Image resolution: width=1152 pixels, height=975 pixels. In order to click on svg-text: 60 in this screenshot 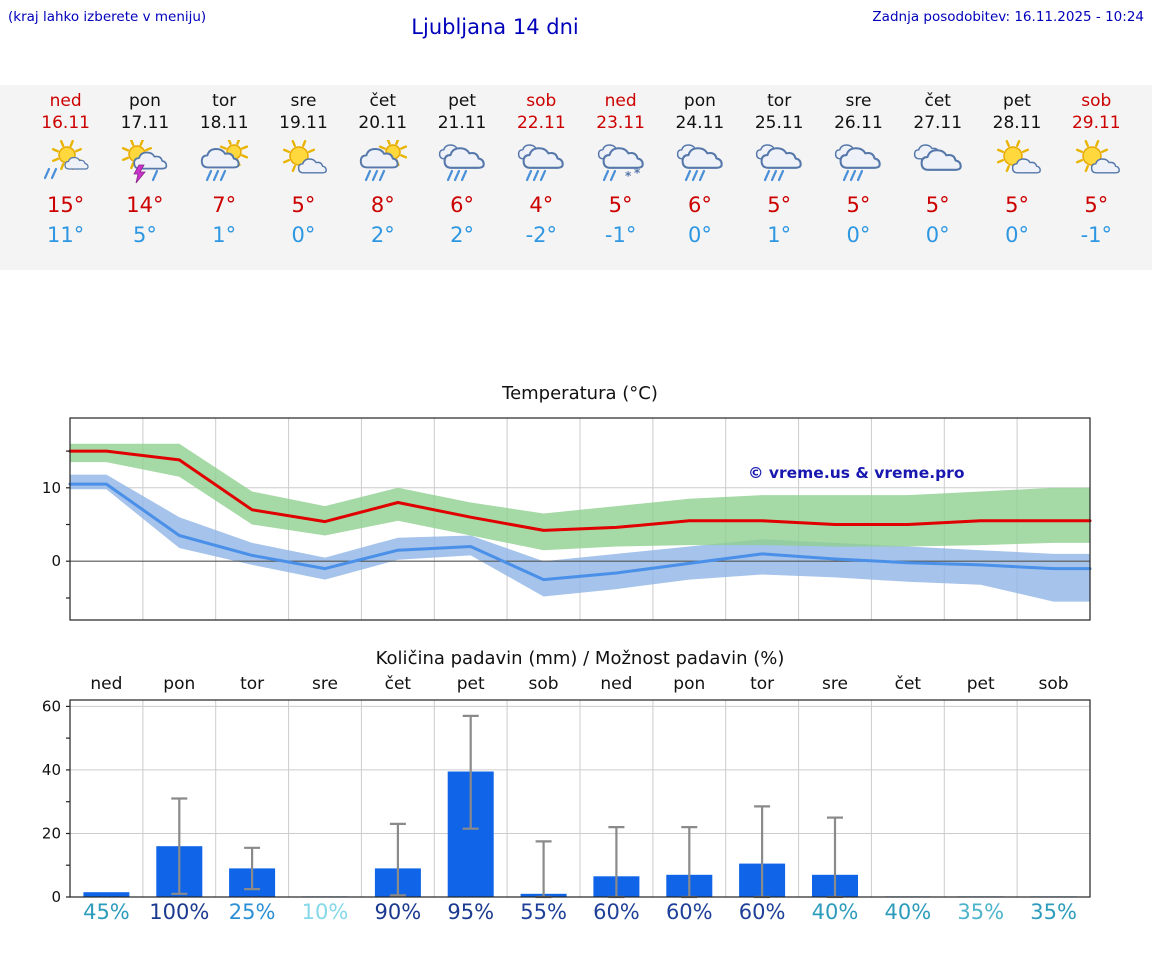, I will do `click(51, 706)`.